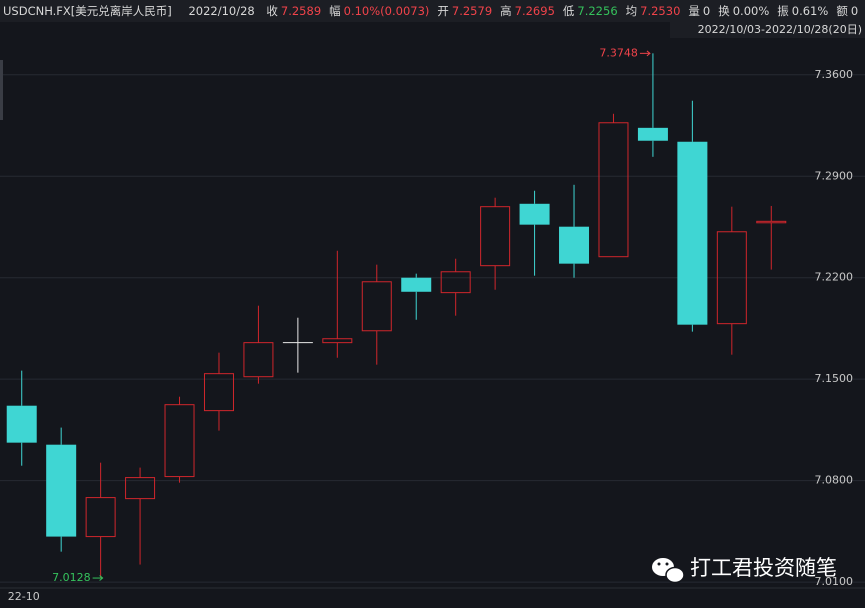  I want to click on y-tick-label: 7.0100, so click(834, 581).